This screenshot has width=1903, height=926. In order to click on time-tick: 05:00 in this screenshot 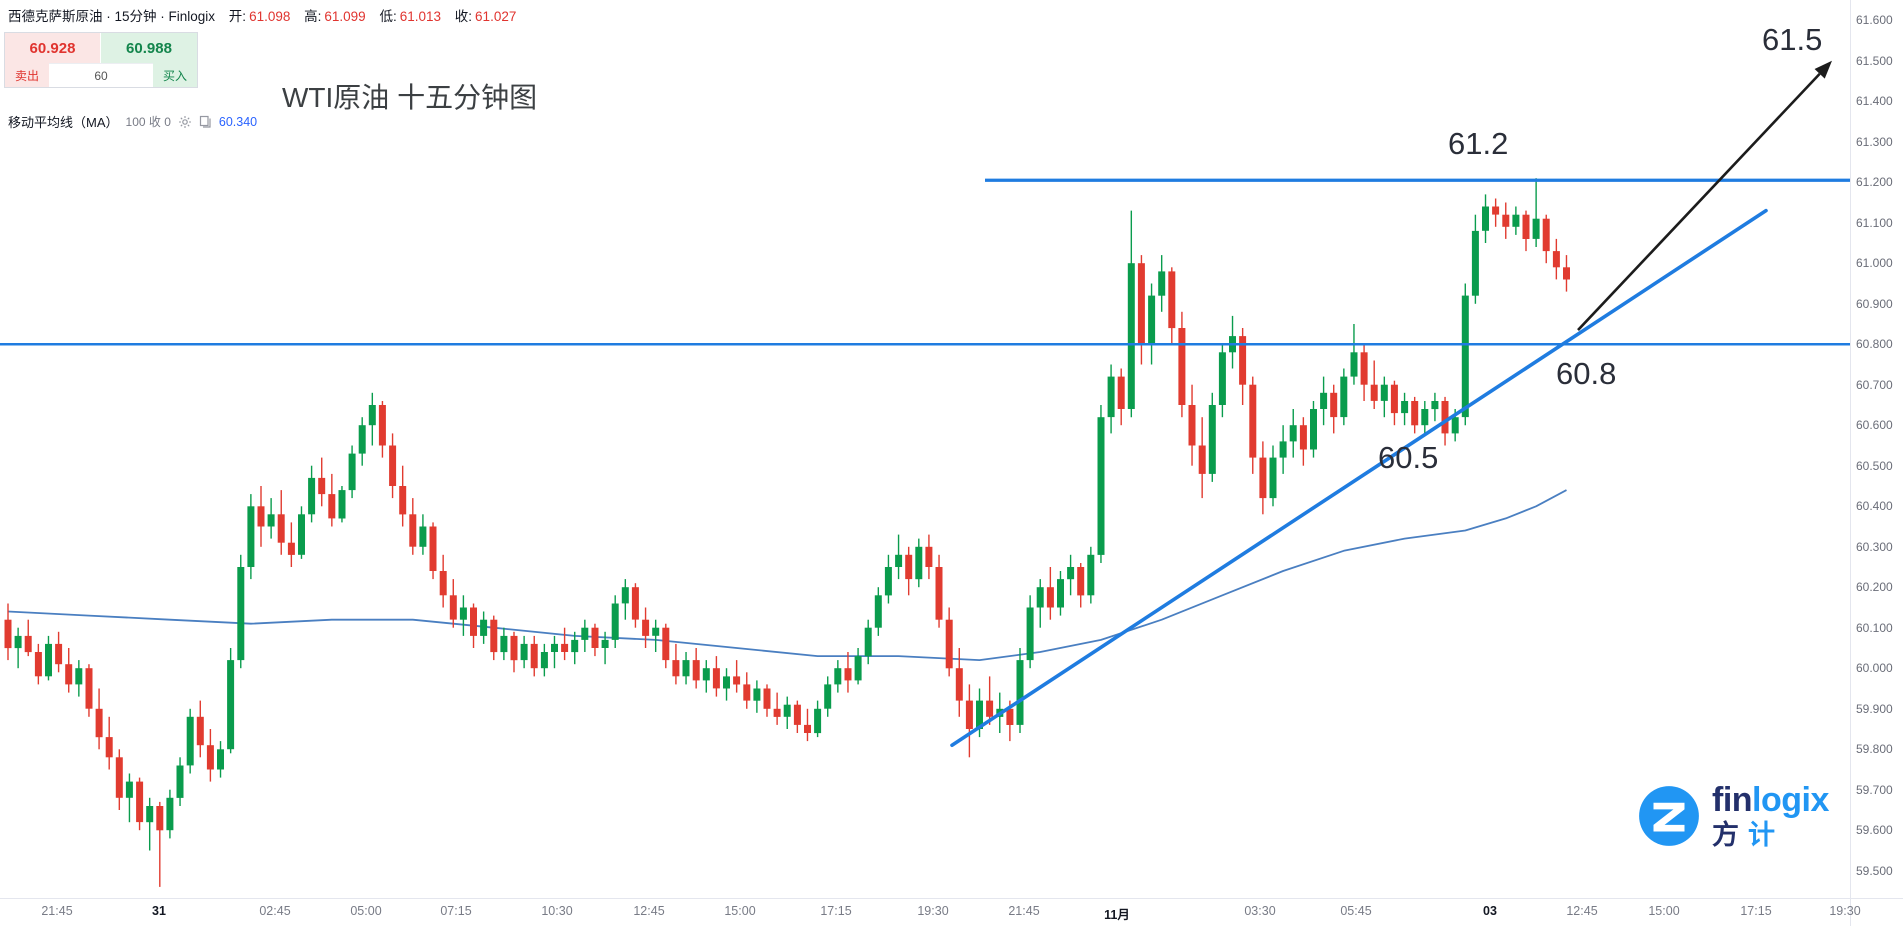, I will do `click(366, 911)`.